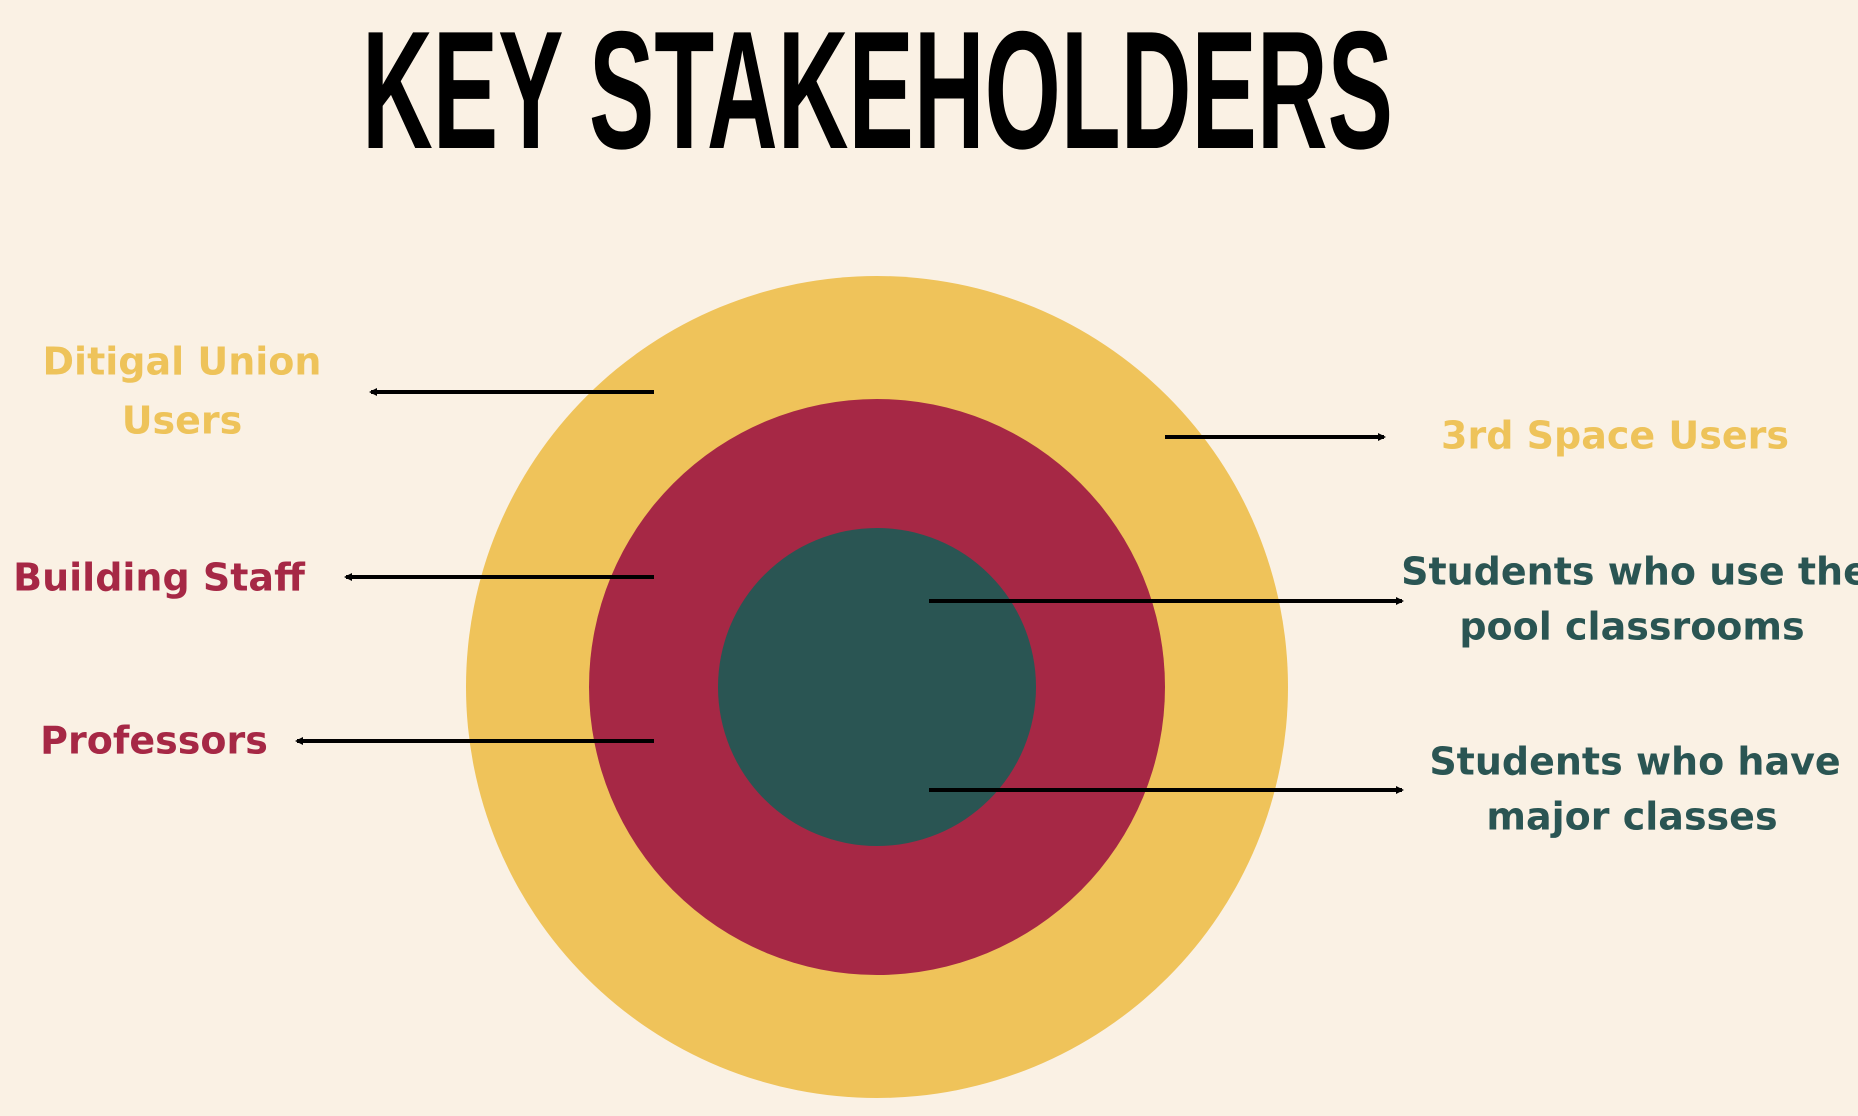 This screenshot has height=1116, width=1858. I want to click on label: Students who use the, so click(1629, 572).